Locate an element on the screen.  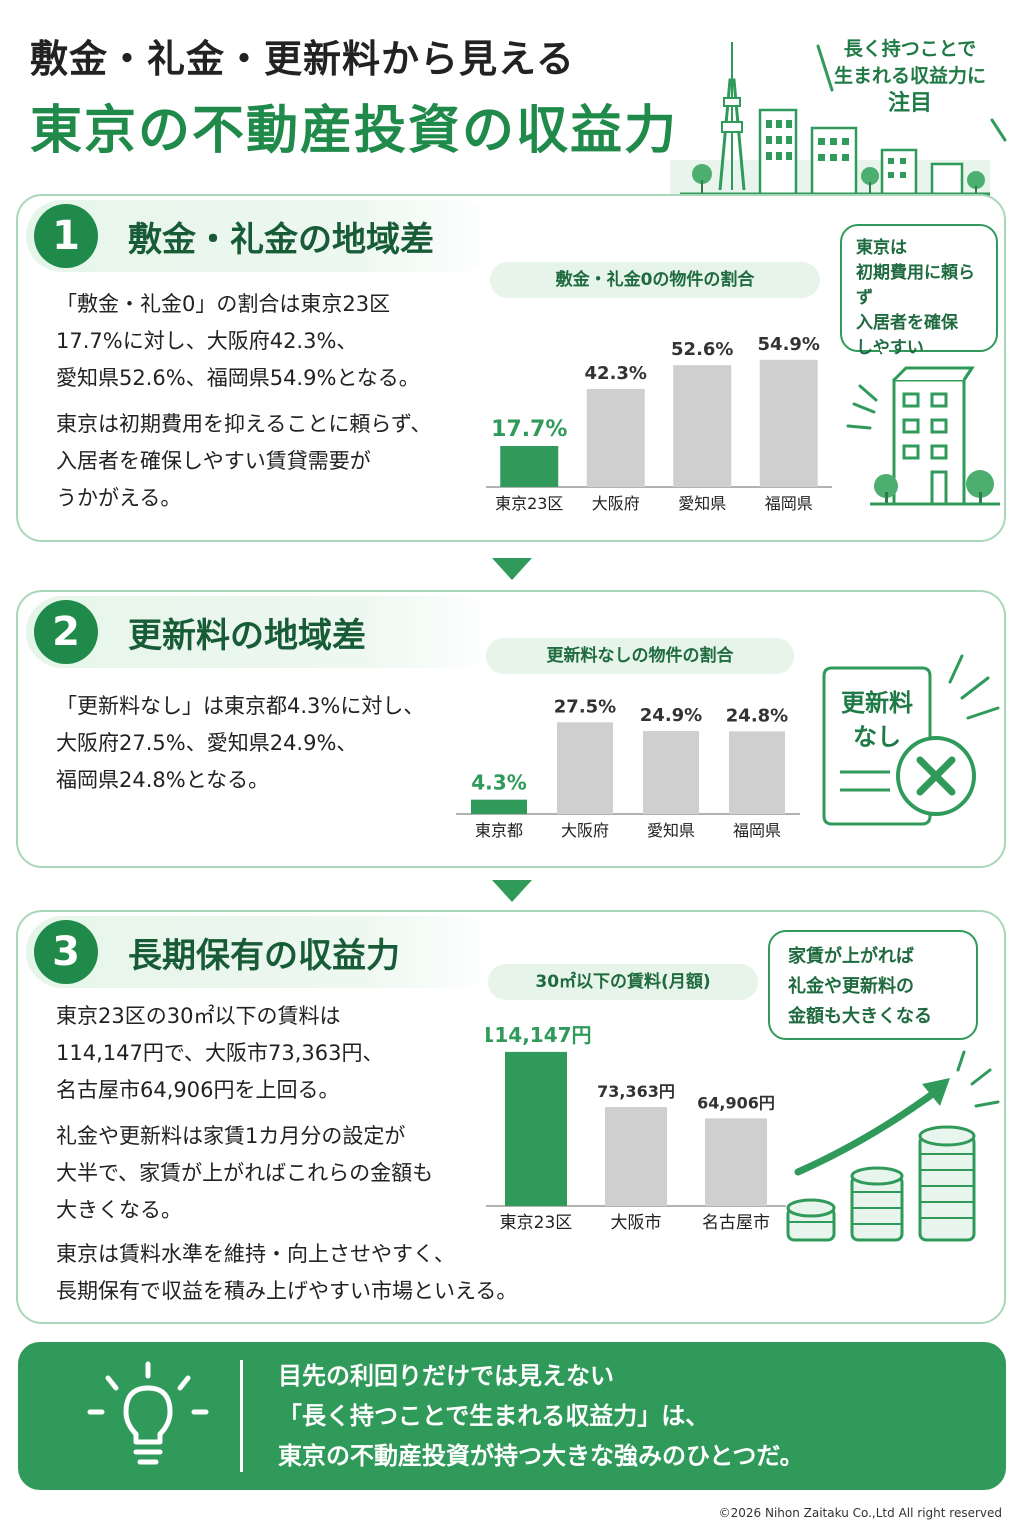
tokyo-skyline-icon is located at coordinates (830, 121).